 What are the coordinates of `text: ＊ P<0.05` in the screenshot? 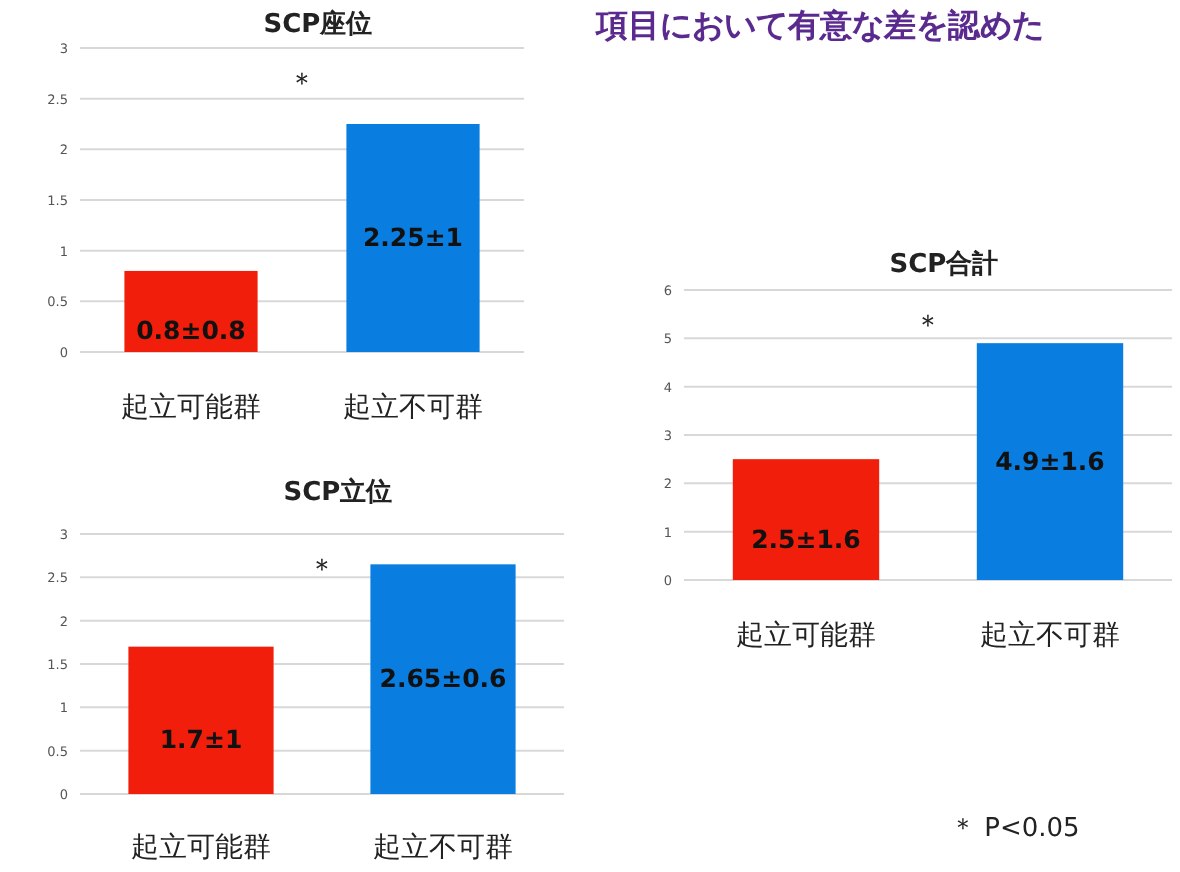 It's located at (1015, 829).